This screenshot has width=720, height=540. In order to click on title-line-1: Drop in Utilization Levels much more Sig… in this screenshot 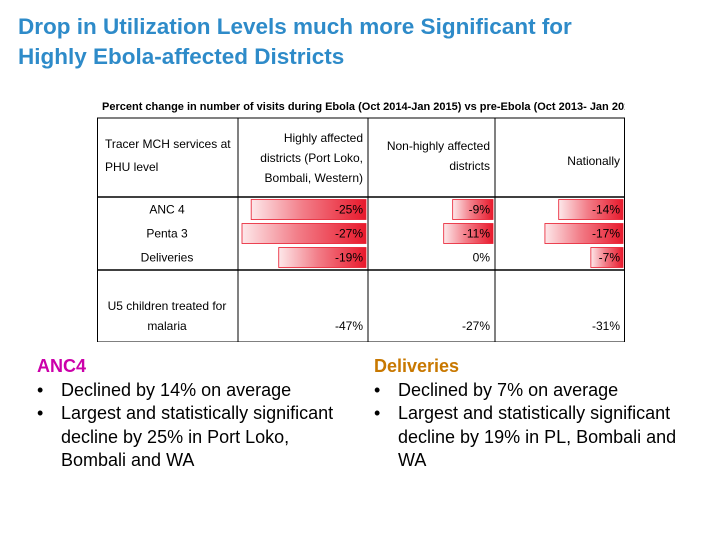, I will do `click(295, 26)`.